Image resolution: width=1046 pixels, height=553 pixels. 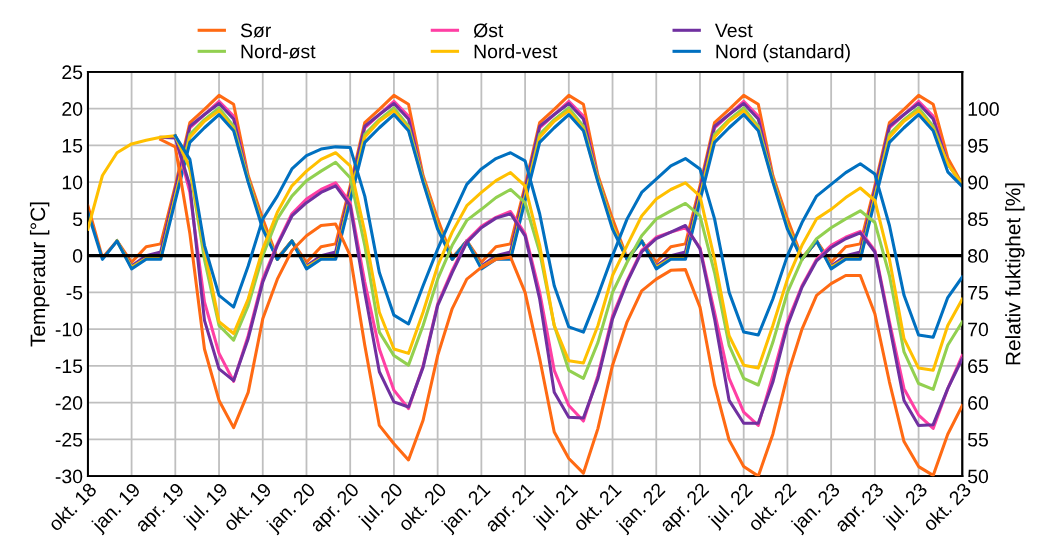 I want to click on y2-tick-label: 70, so click(x=978, y=329).